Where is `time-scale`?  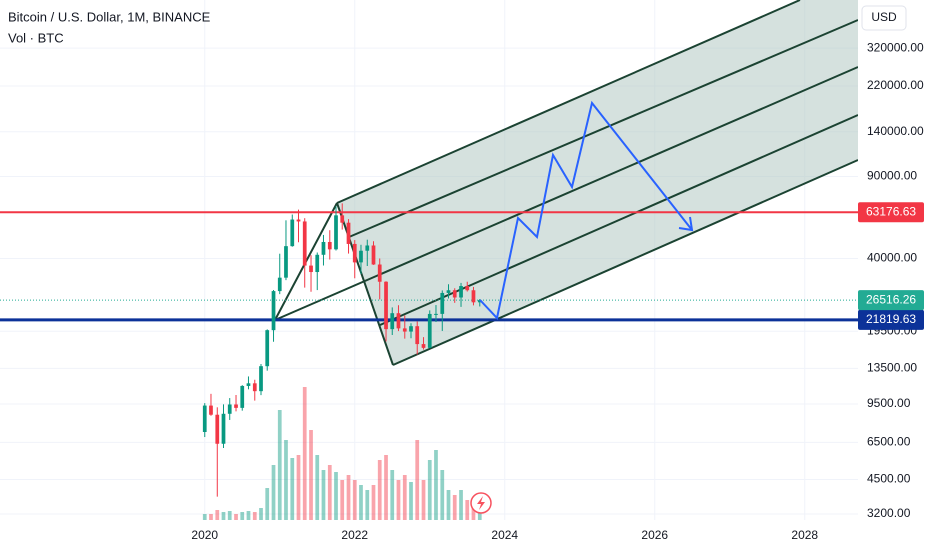 time-scale is located at coordinates (429, 536).